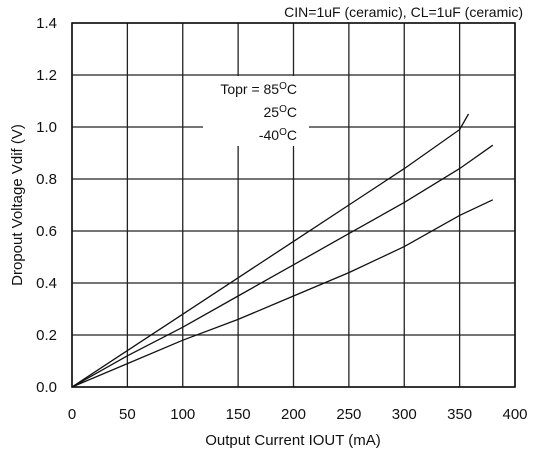  I want to click on x-tick-label: 300, so click(404, 414).